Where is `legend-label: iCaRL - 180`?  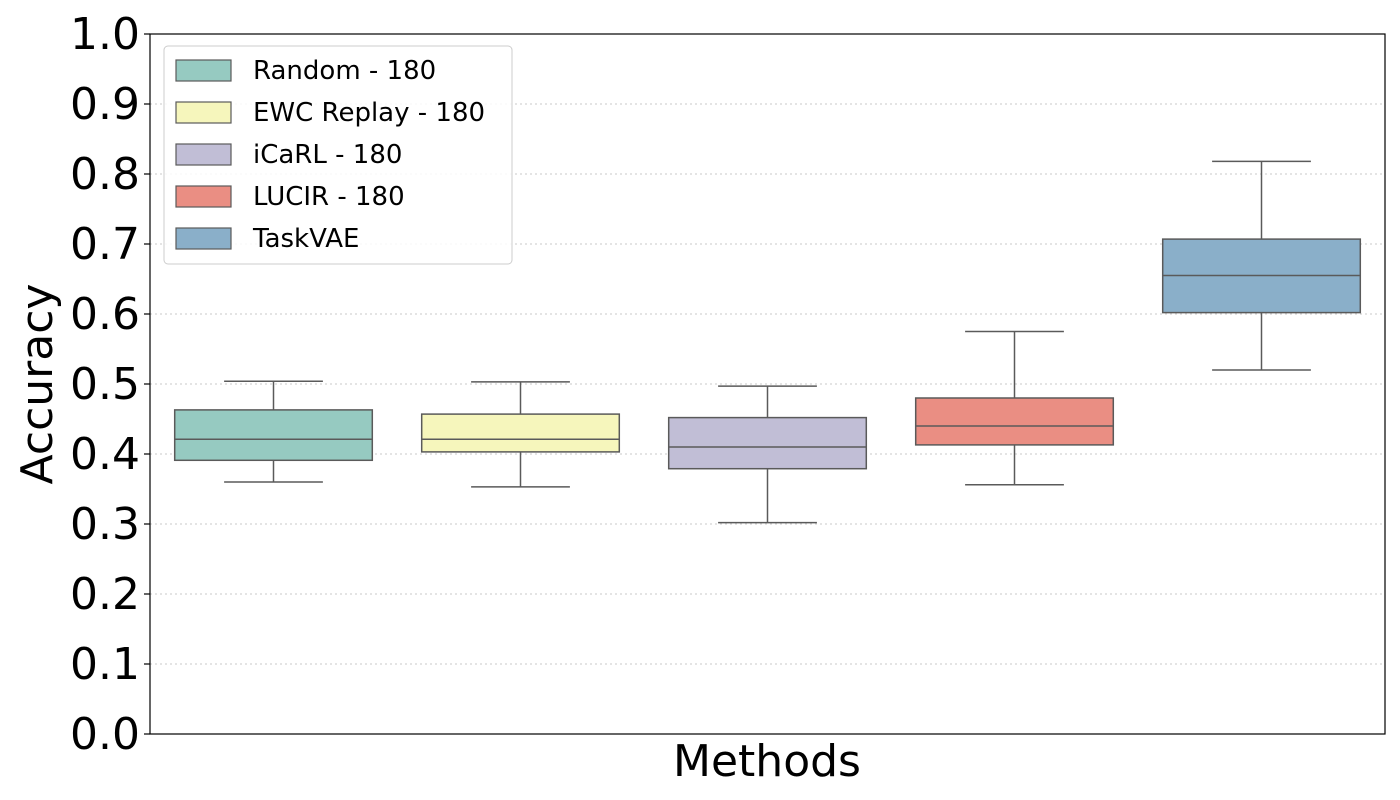 legend-label: iCaRL - 180 is located at coordinates (327, 155).